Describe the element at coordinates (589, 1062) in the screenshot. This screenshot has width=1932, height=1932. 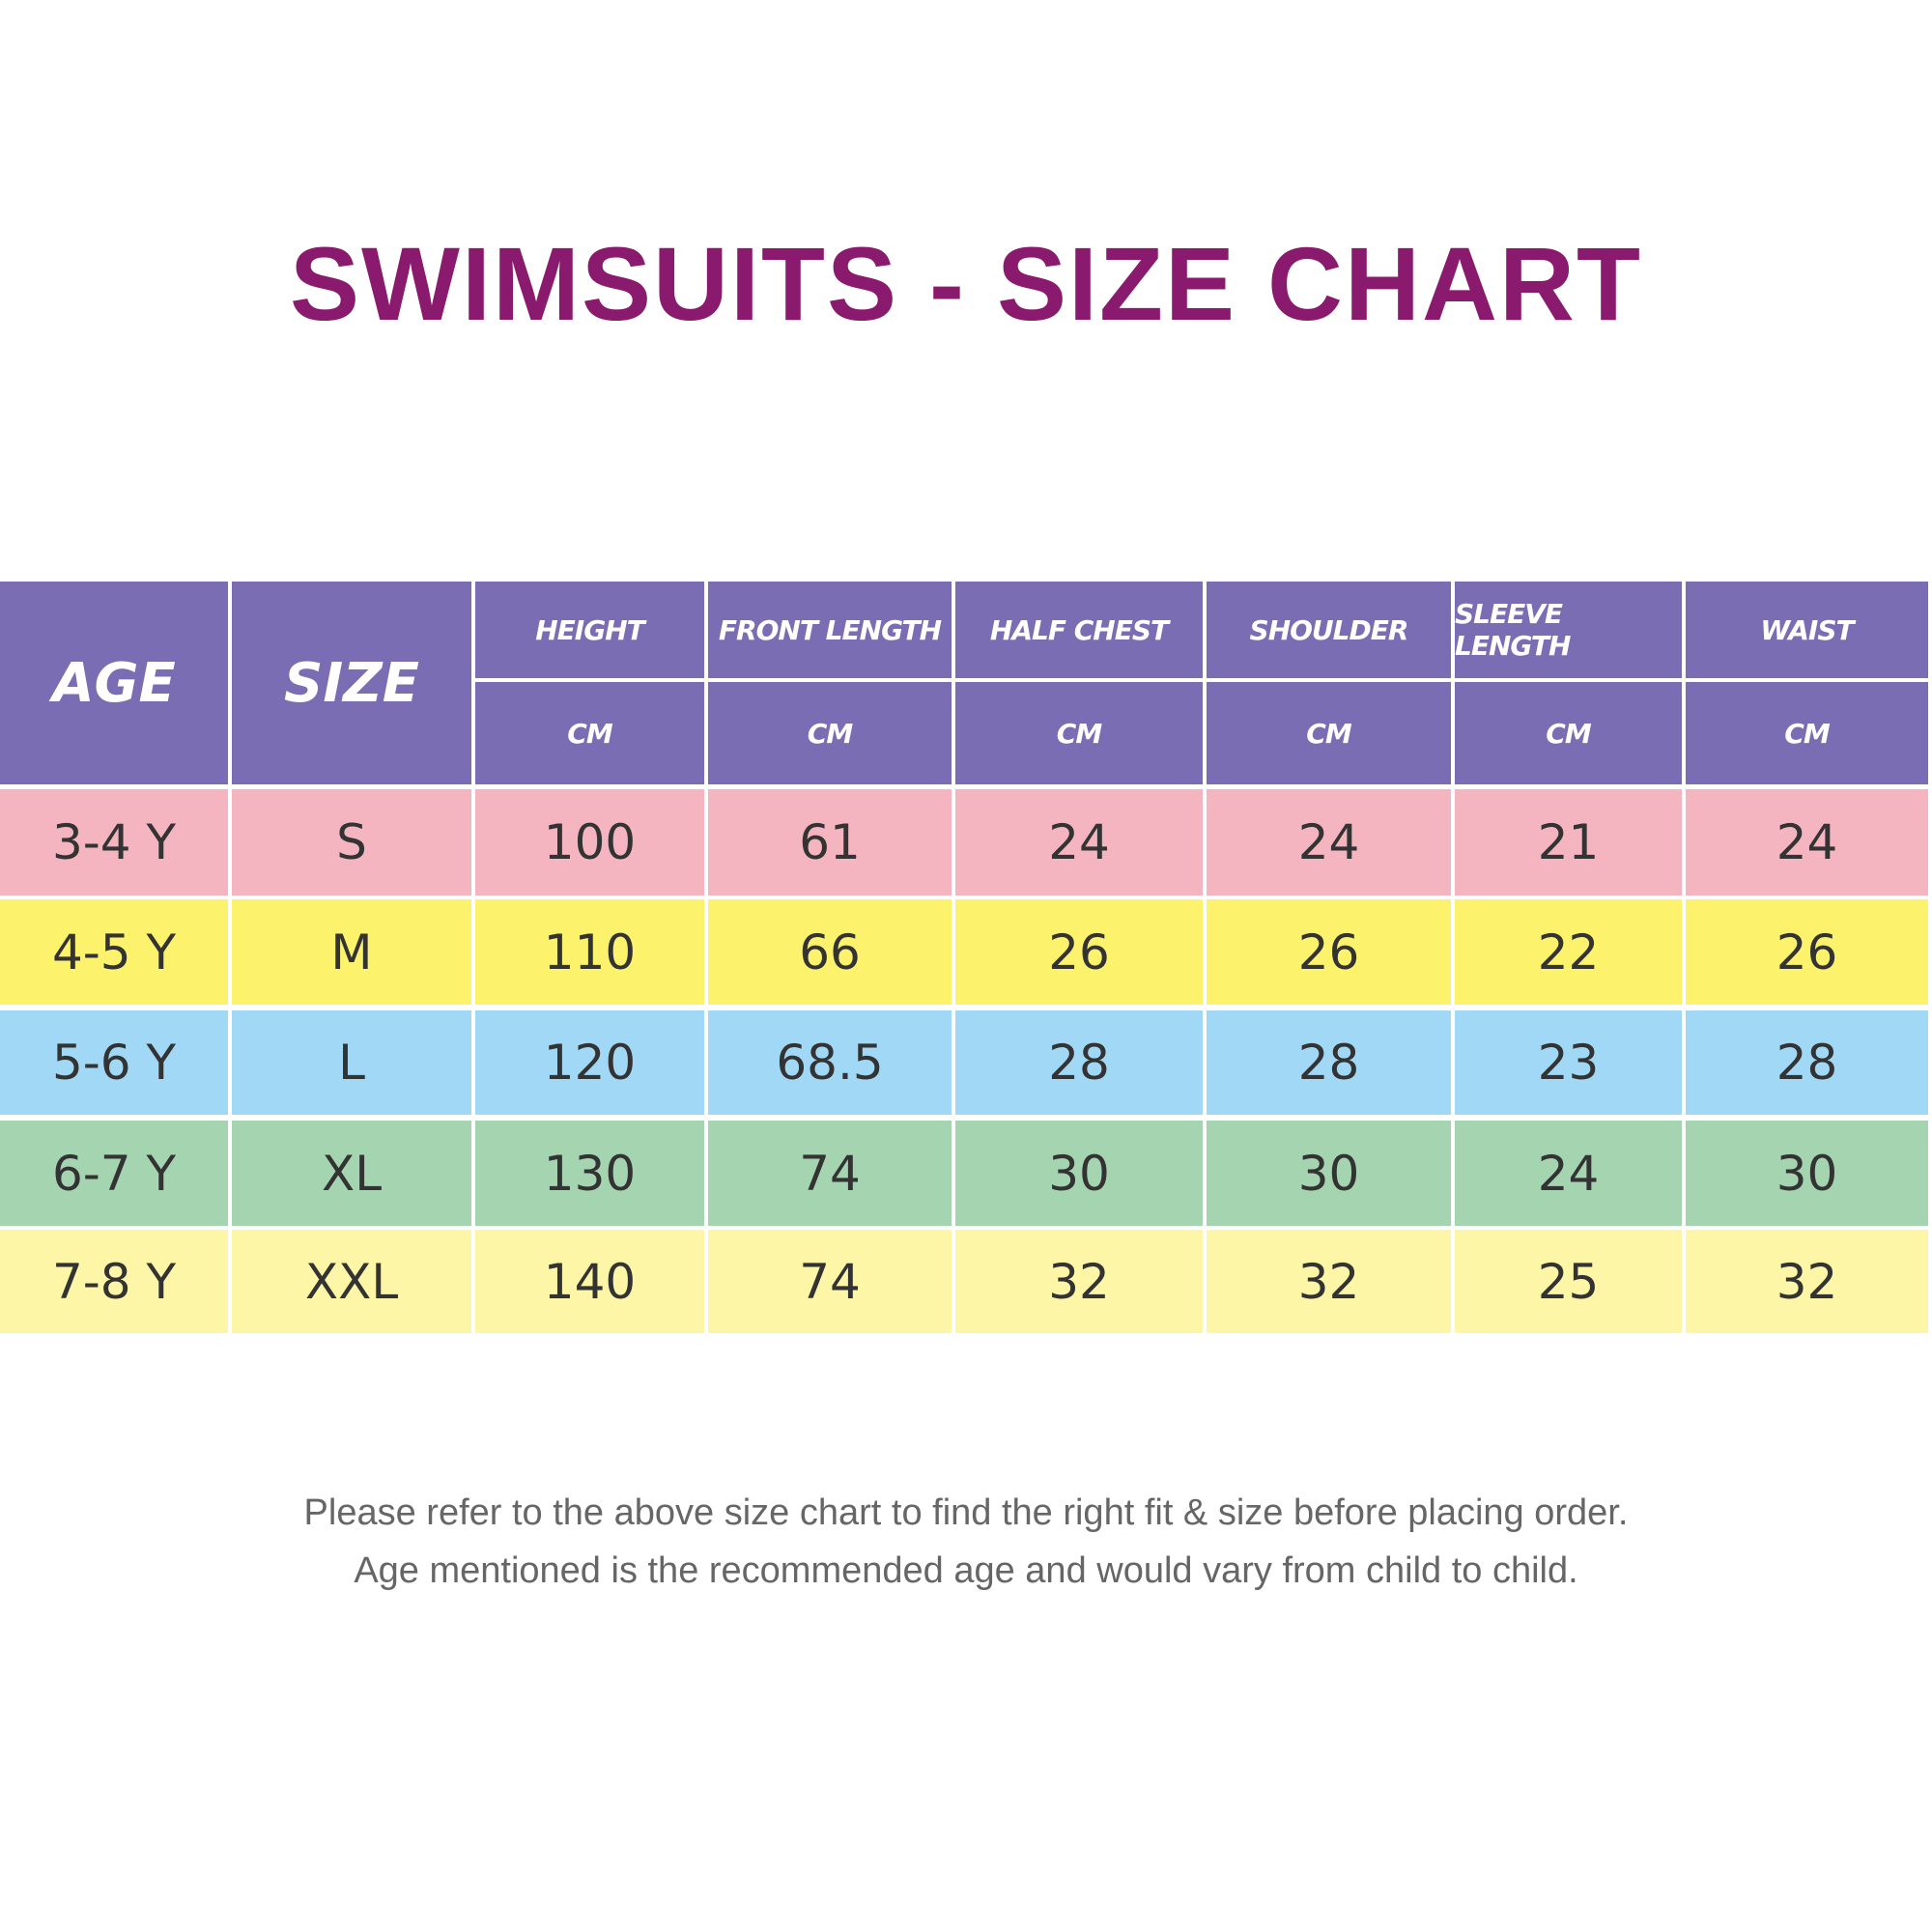
I see `data-cell: 120` at that location.